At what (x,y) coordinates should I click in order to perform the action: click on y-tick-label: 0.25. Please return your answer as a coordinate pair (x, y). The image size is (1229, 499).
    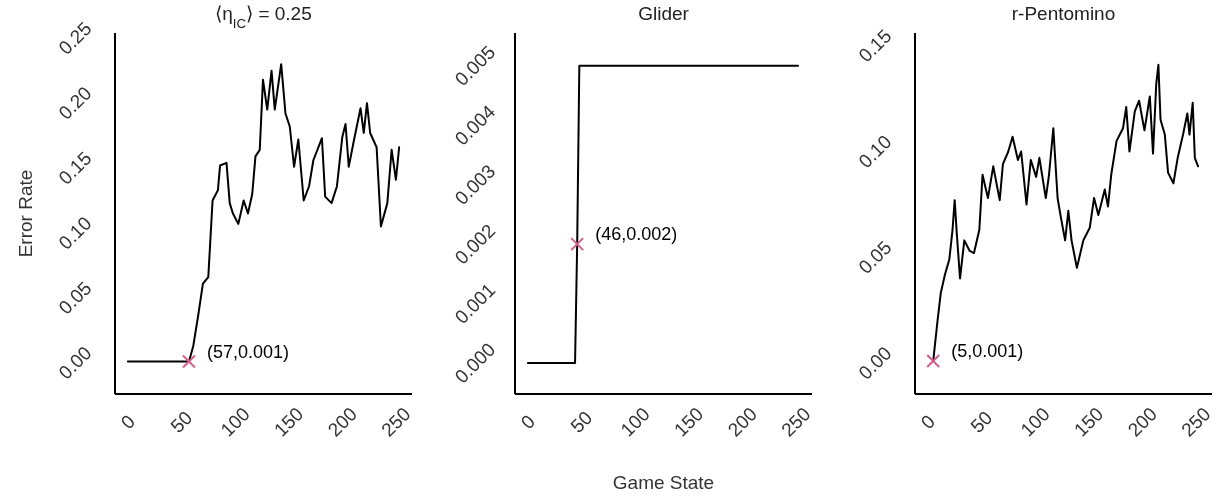
    Looking at the image, I should click on (75, 38).